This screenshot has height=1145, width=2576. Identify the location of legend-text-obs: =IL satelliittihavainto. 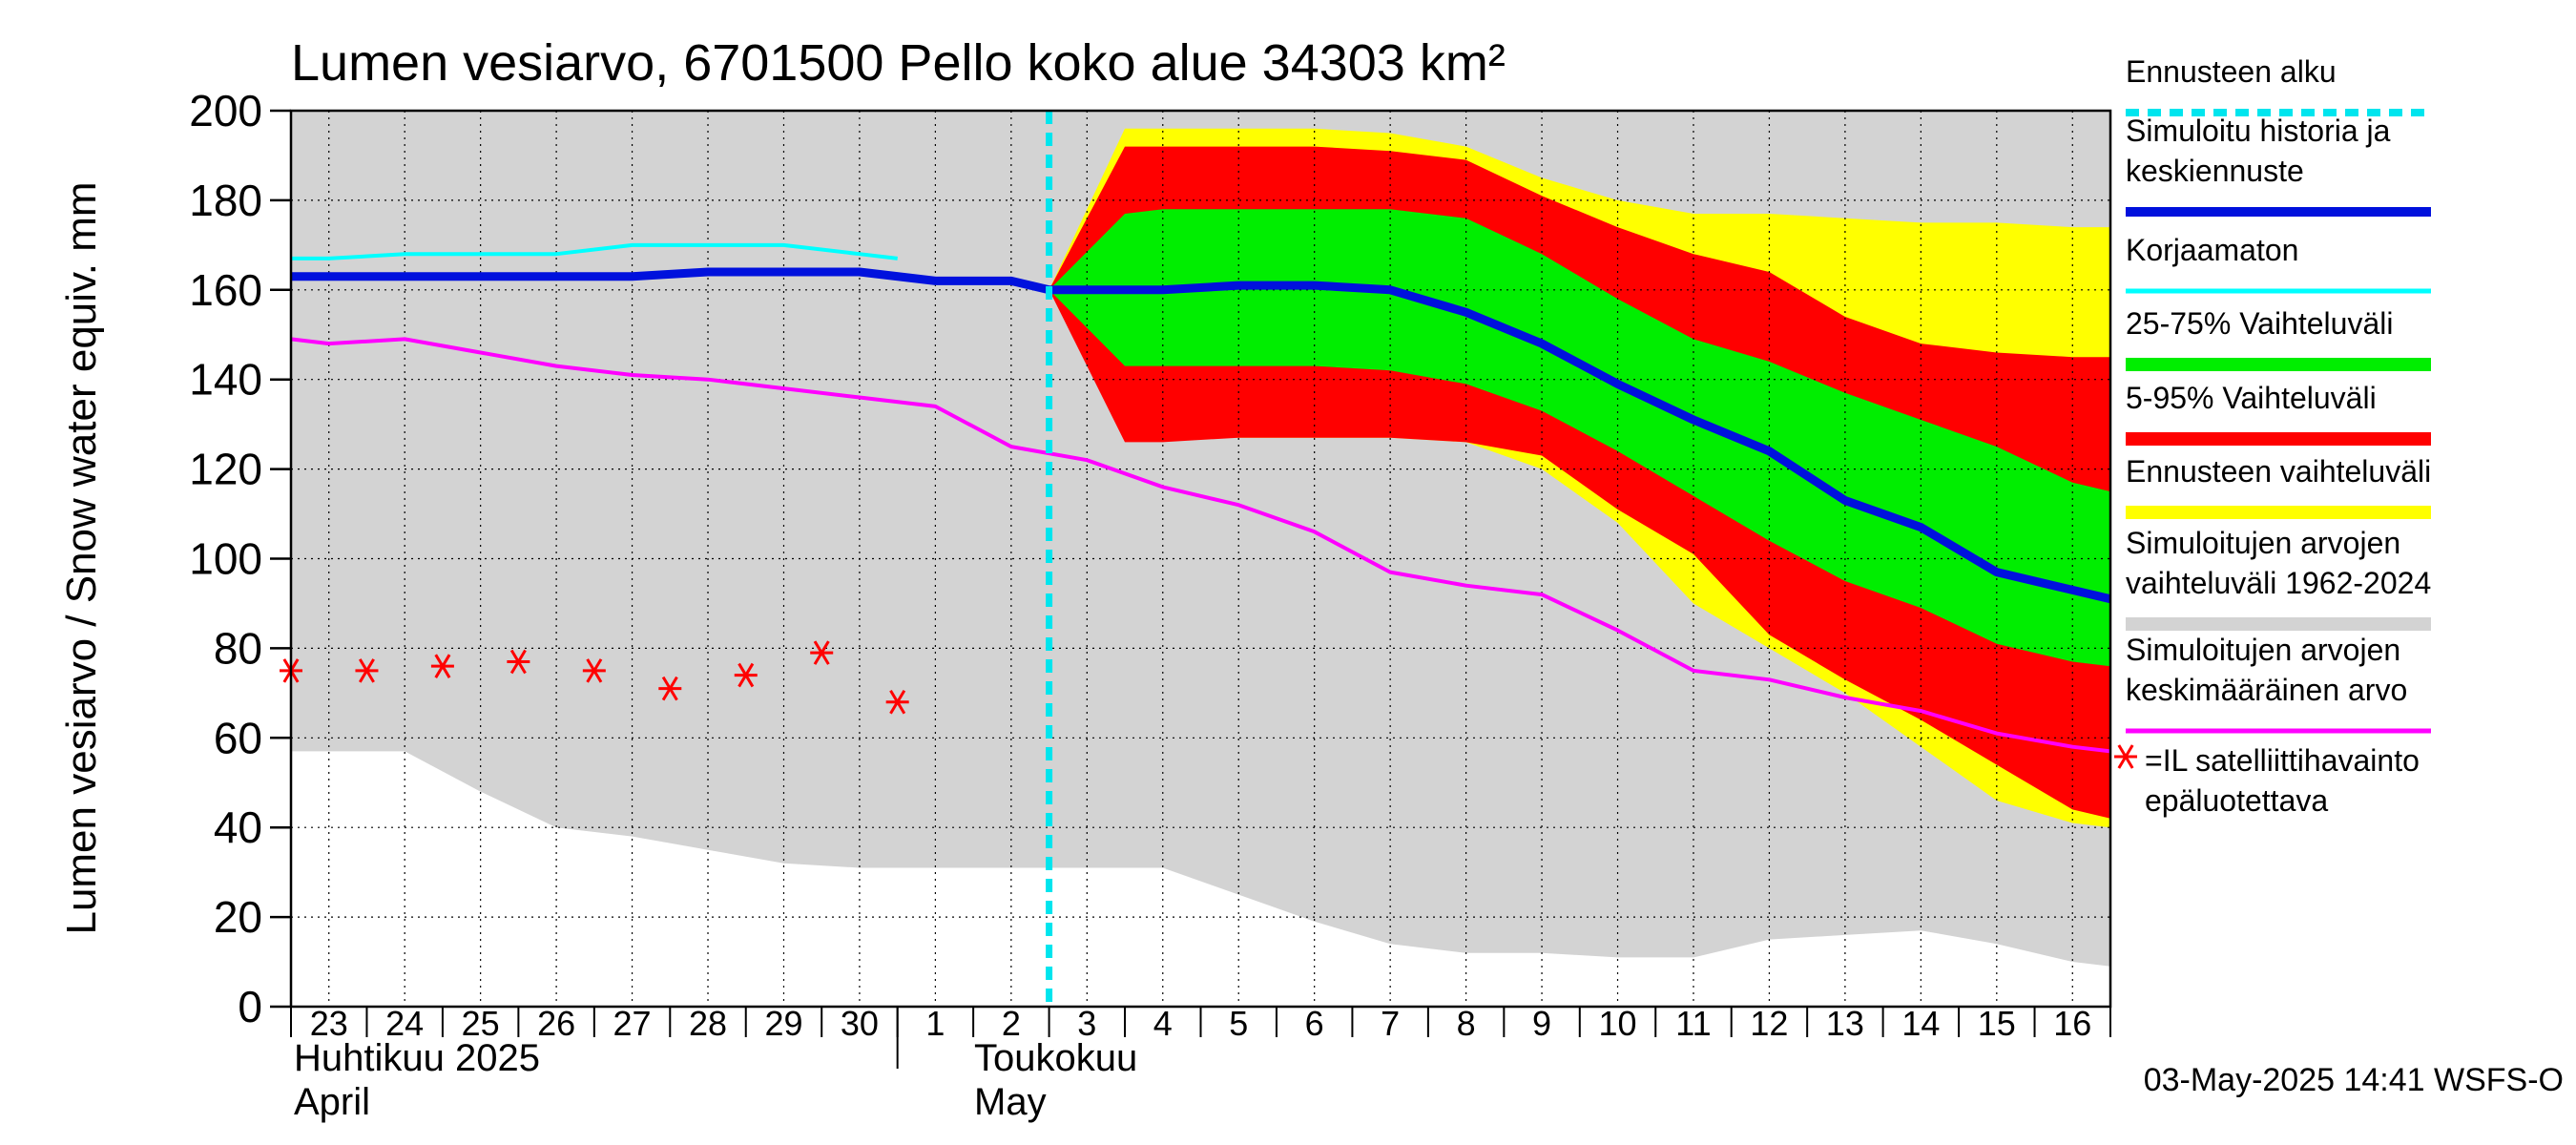
(2282, 760).